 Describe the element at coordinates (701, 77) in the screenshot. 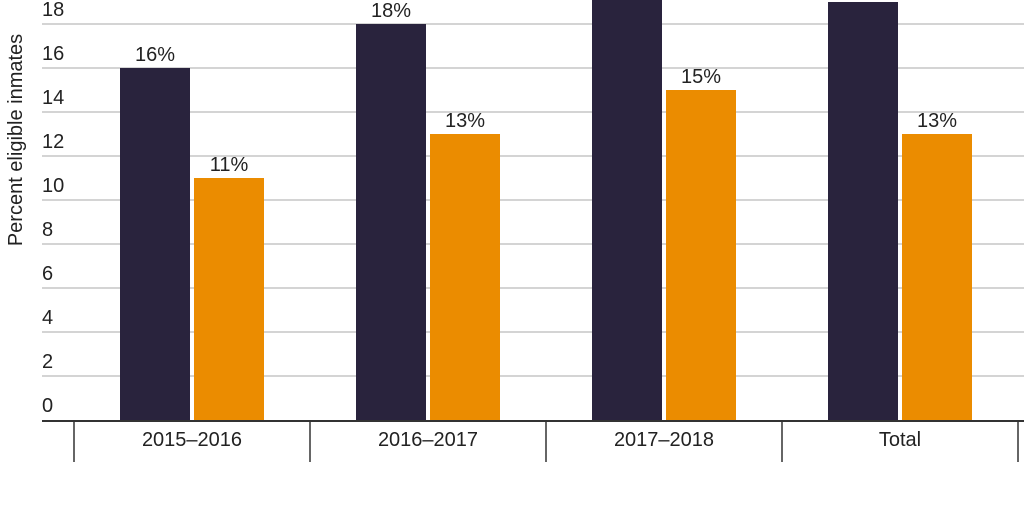

I see `data-label: 15%` at that location.